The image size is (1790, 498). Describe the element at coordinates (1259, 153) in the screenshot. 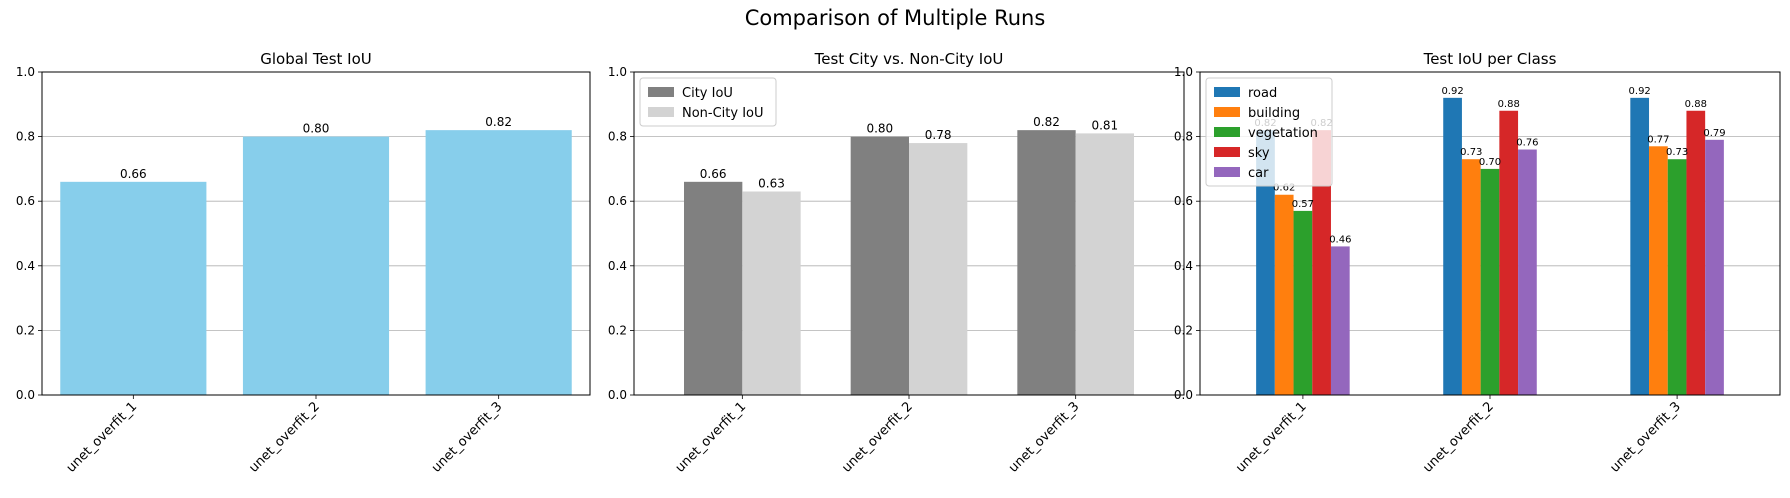

I see `panel3-legend-label: sky` at that location.